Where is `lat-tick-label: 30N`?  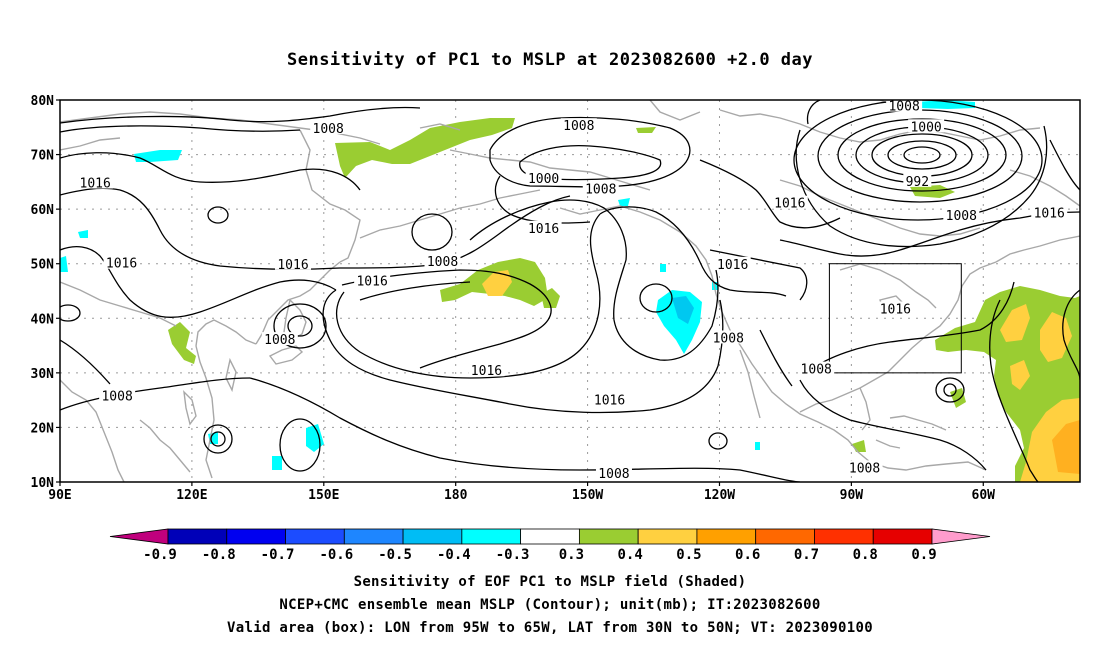
lat-tick-label: 30N is located at coordinates (43, 374).